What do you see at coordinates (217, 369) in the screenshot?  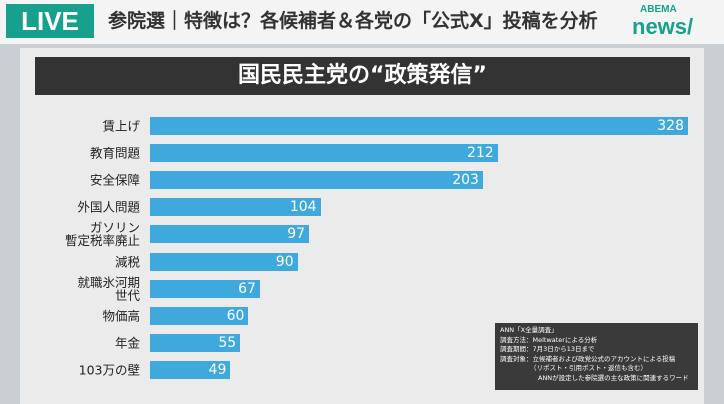 I see `value-label: 49` at bounding box center [217, 369].